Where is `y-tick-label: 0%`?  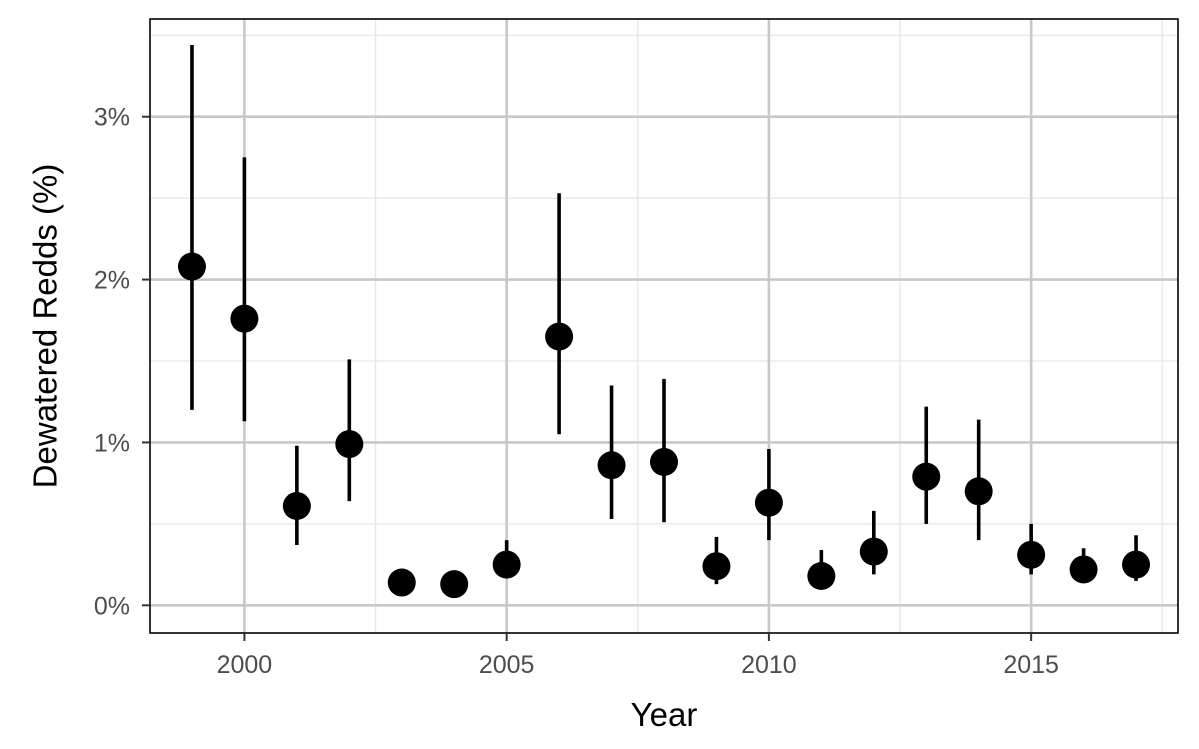 y-tick-label: 0% is located at coordinates (112, 606).